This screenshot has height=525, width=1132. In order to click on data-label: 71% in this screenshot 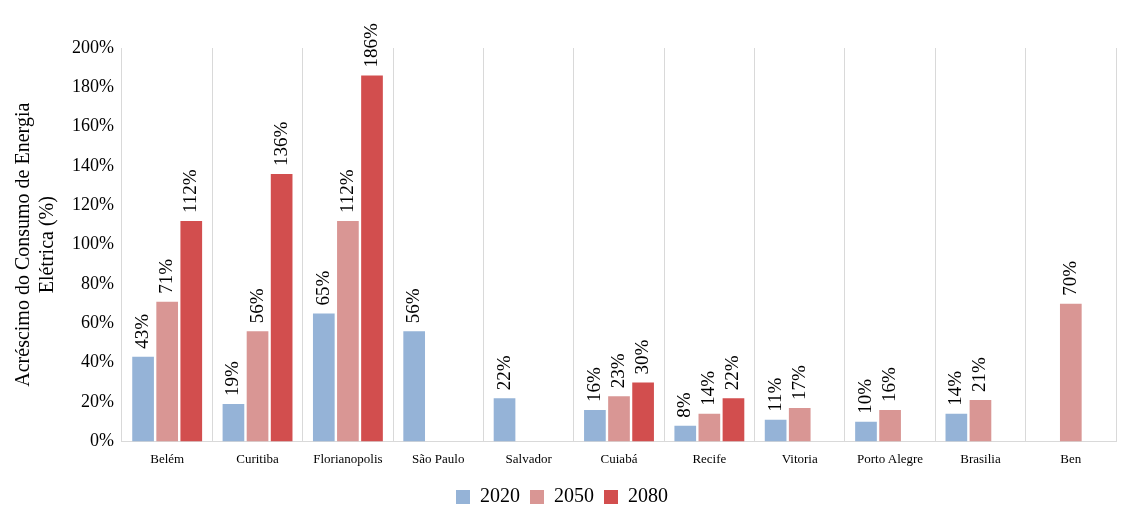, I will do `click(166, 276)`.